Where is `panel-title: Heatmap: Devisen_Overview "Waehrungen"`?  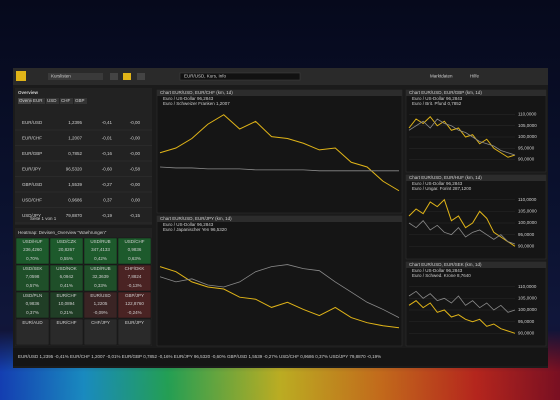 panel-title: Heatmap: Devisen_Overview "Waehrungen" is located at coordinates (62, 232).